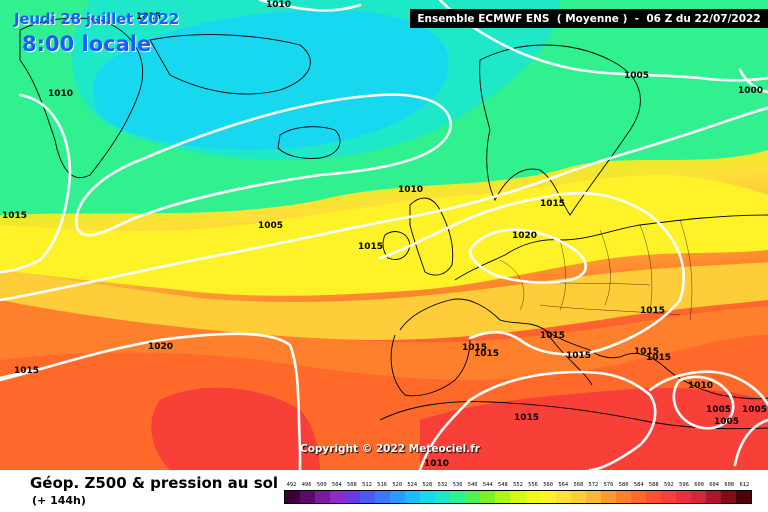 The height and width of the screenshot is (512, 768). What do you see at coordinates (263, 165) in the screenshot?
I see `isobar-1005-low` at bounding box center [263, 165].